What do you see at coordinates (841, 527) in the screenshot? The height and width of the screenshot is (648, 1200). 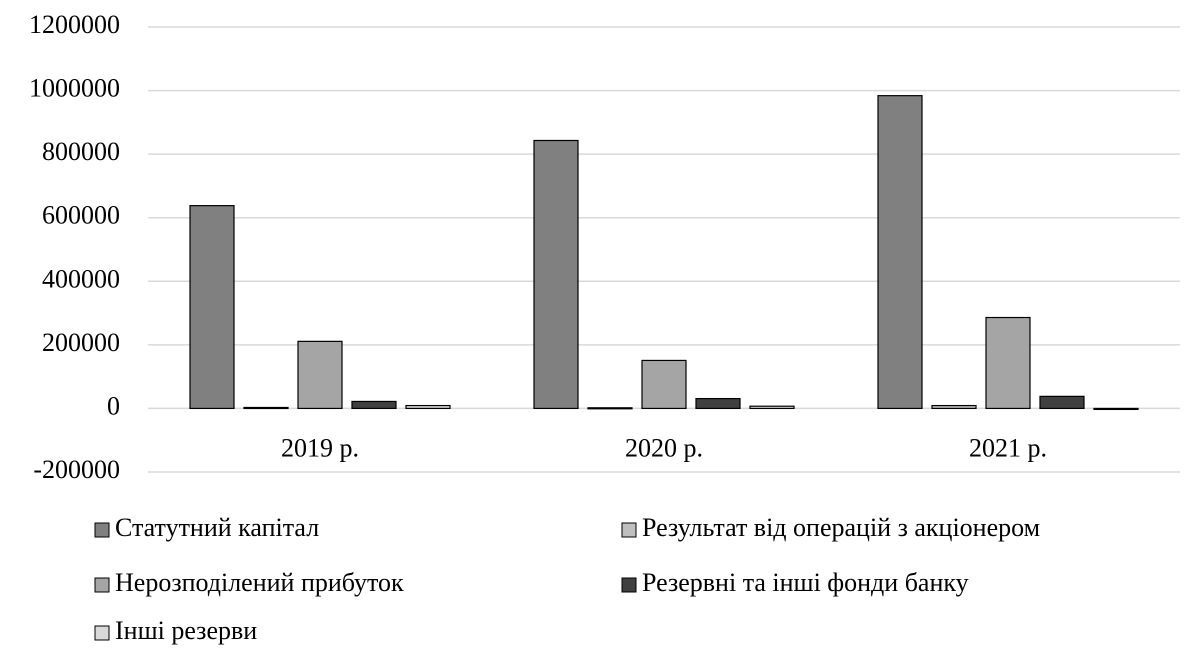 I see `legend-label: Результат від операцій з акціонером` at bounding box center [841, 527].